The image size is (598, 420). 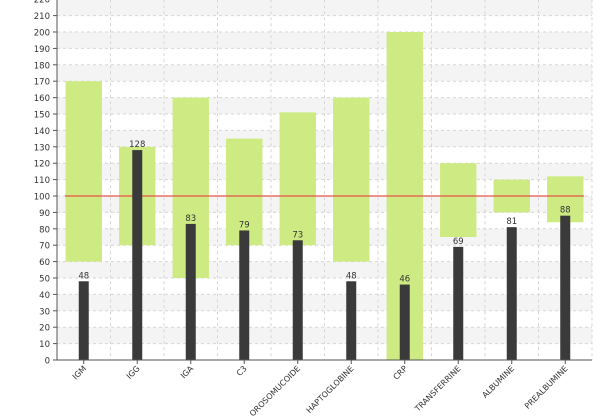 I want to click on y-tick-label: 60, so click(x=44, y=263).